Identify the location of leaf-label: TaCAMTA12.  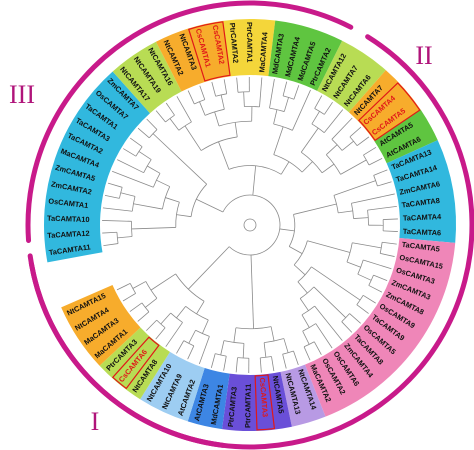
(68, 234).